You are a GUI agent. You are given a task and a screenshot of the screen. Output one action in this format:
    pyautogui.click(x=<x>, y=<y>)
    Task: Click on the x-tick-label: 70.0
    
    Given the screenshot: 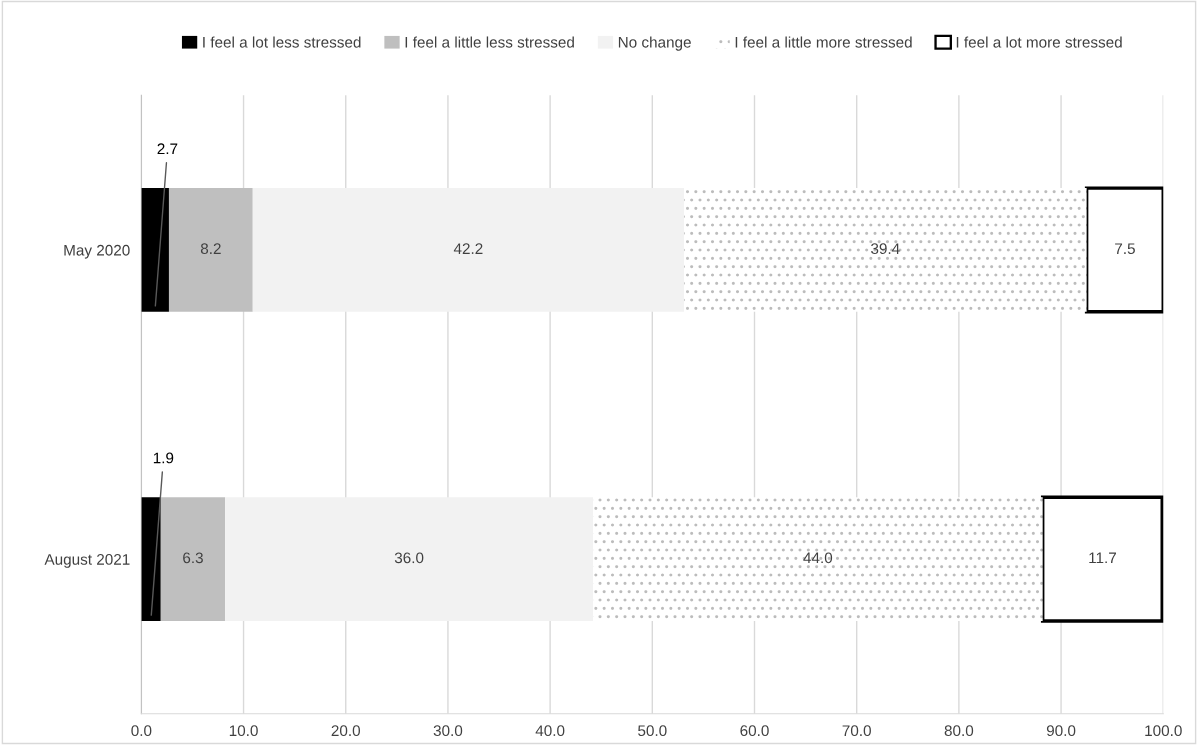 What is the action you would take?
    pyautogui.click(x=856, y=731)
    